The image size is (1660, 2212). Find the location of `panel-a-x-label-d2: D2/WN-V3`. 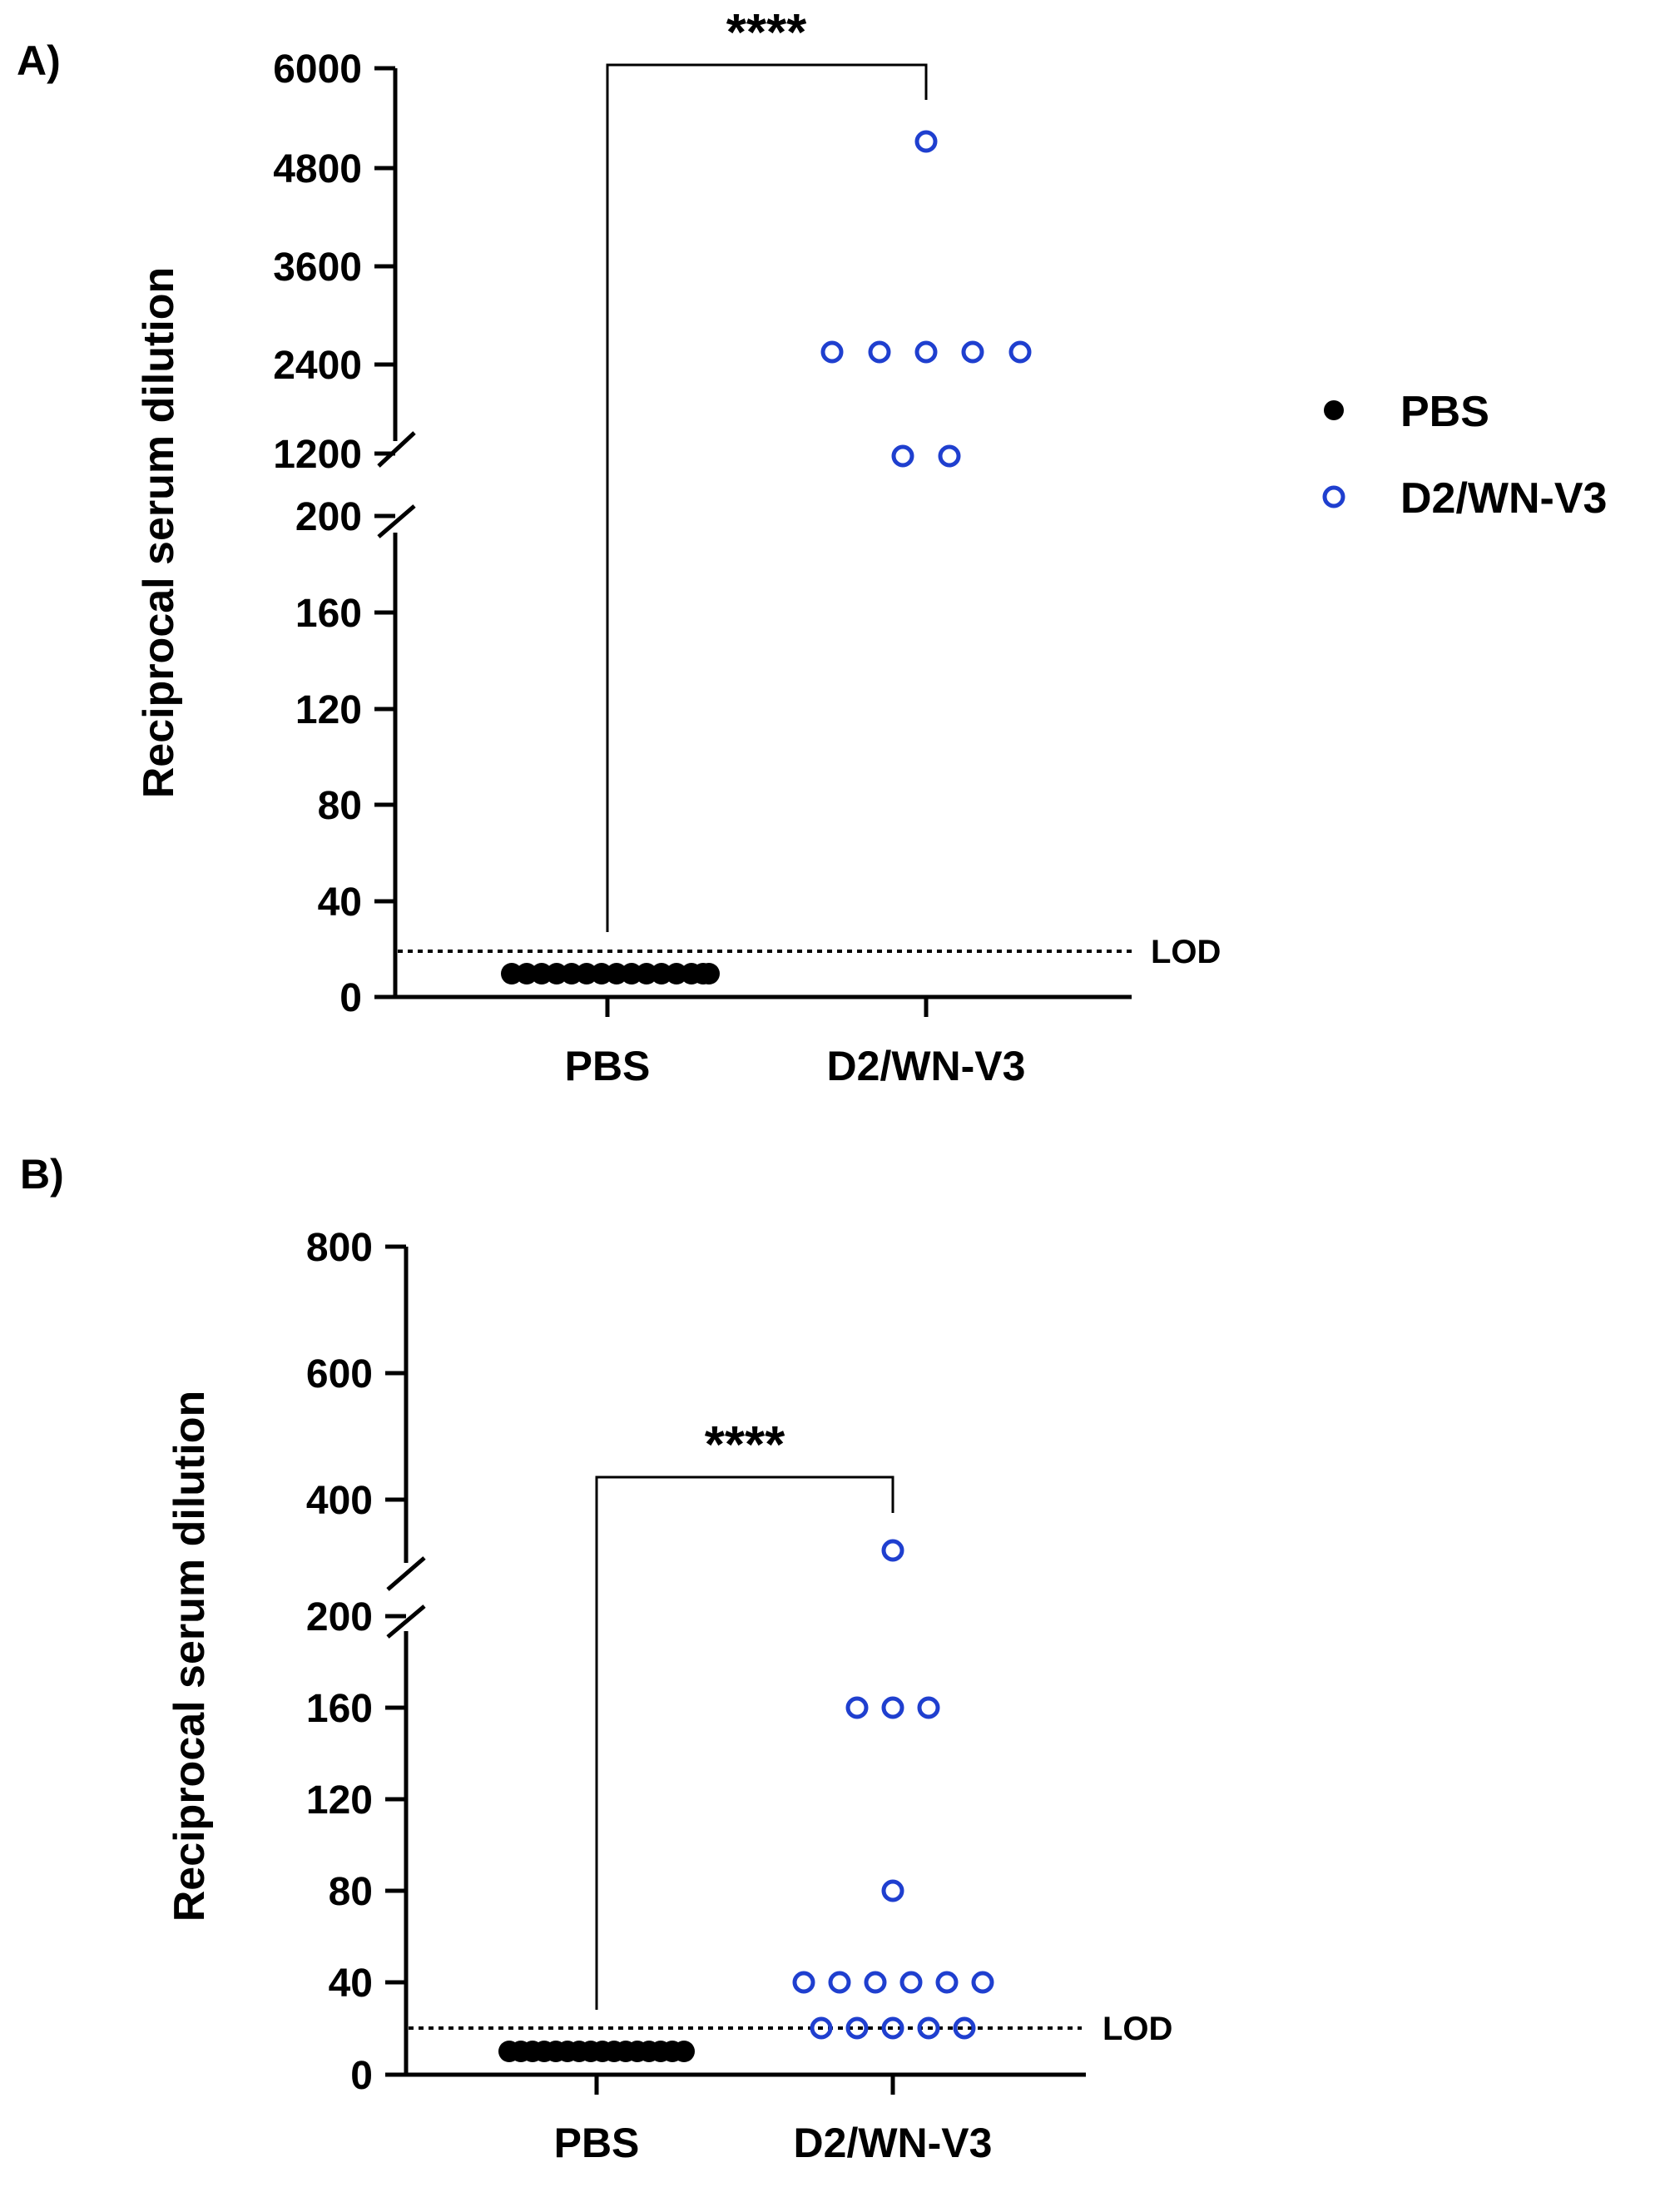

panel-a-x-label-d2: D2/WN-V3 is located at coordinates (927, 1066).